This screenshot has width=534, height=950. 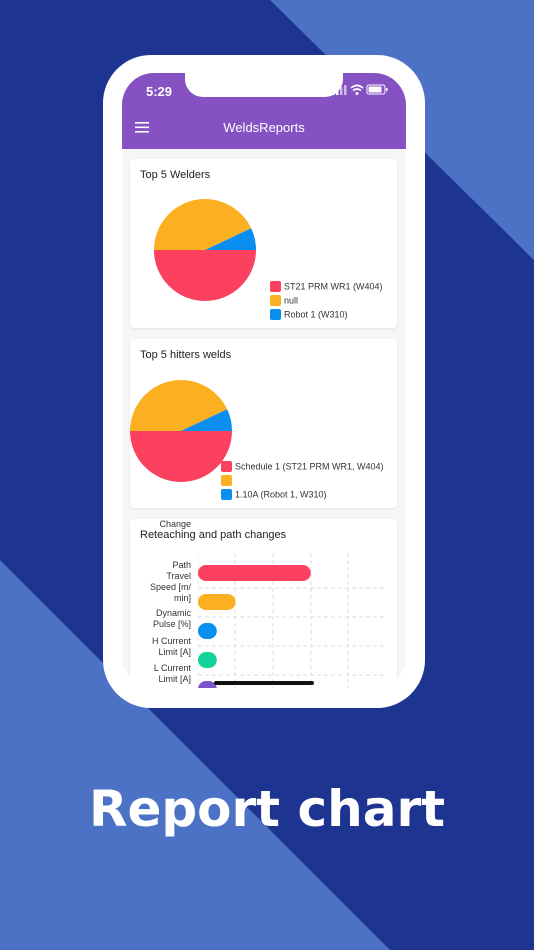 I want to click on notch, so click(x=264, y=85).